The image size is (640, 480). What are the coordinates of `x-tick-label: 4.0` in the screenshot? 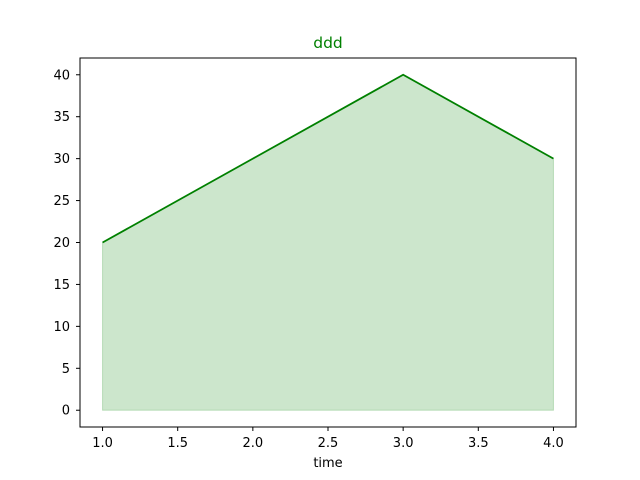 It's located at (553, 443).